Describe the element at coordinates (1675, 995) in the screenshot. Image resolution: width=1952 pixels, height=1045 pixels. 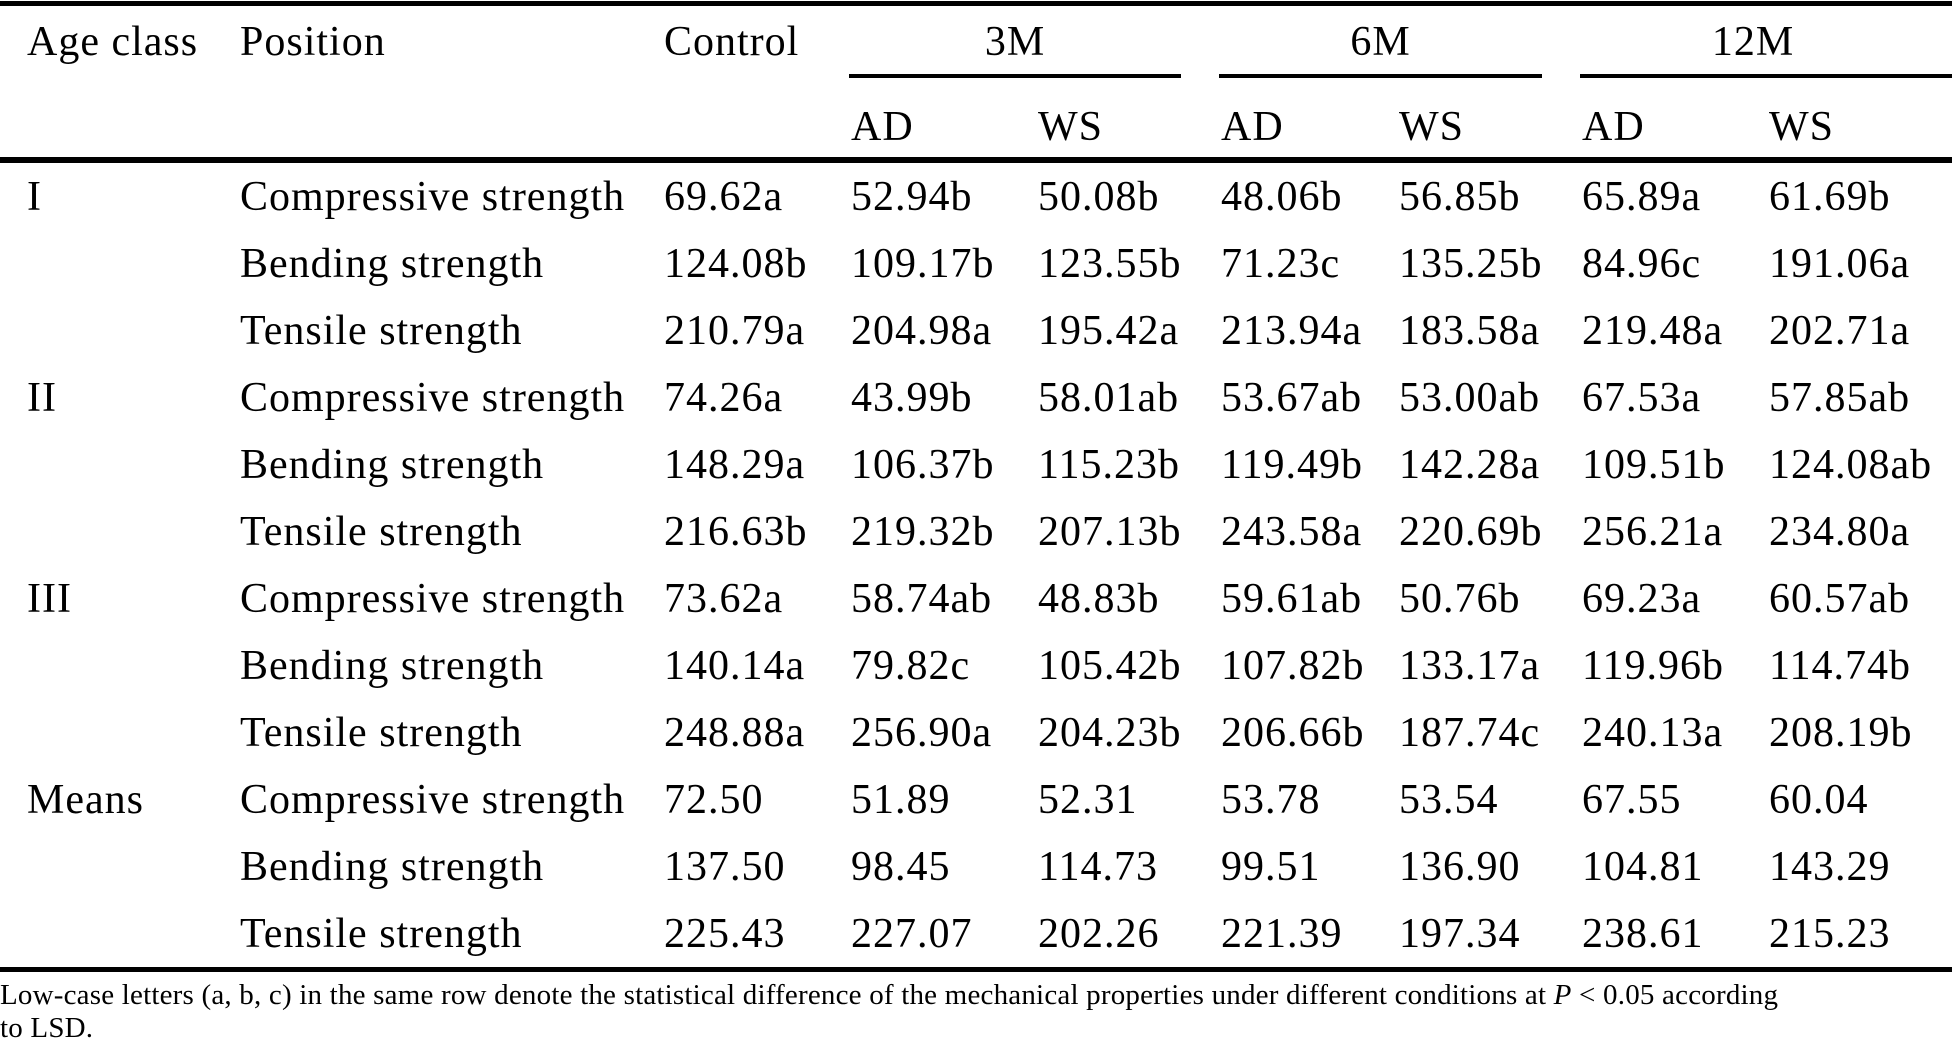
I see `footnote-text-after-p: < 0.05 according` at that location.